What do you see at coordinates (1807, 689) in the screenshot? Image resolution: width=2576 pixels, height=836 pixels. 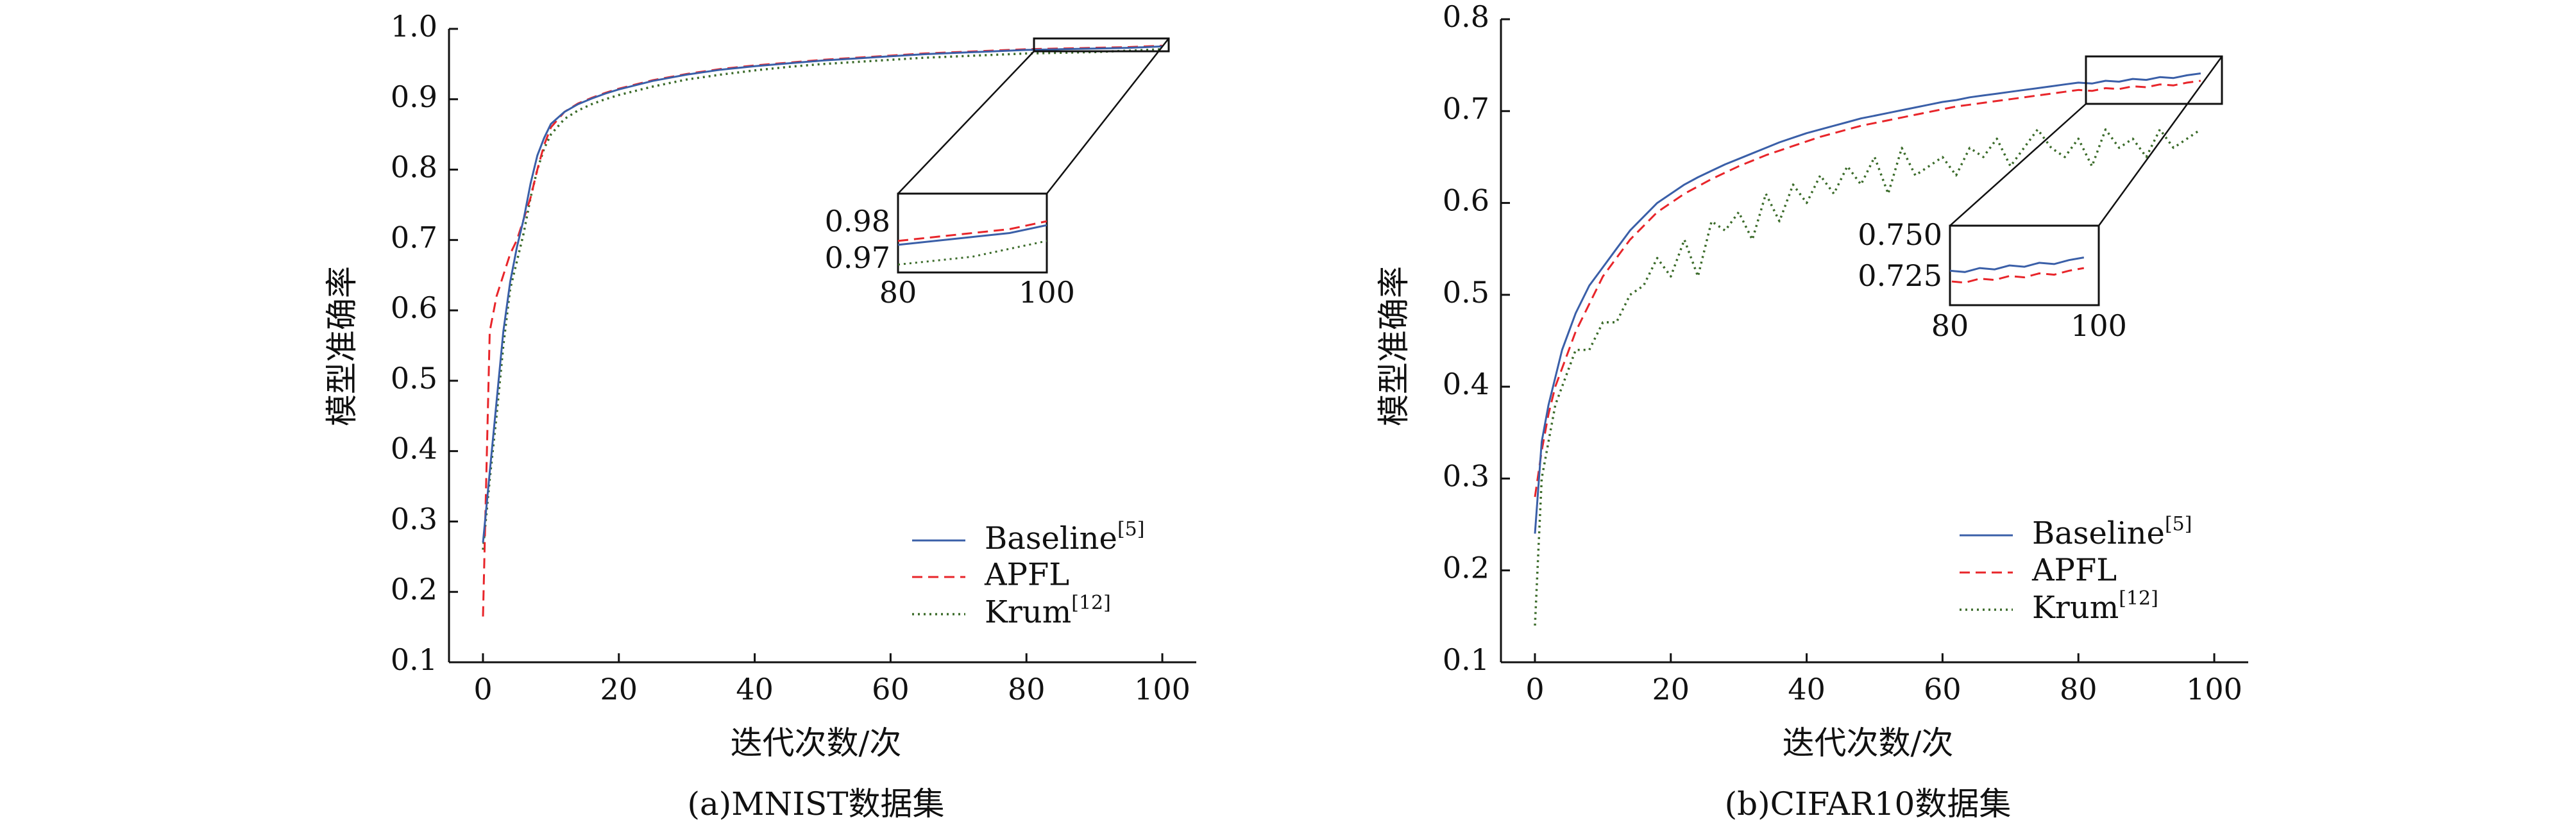 I see `cifar10-xtick-label: 40` at bounding box center [1807, 689].